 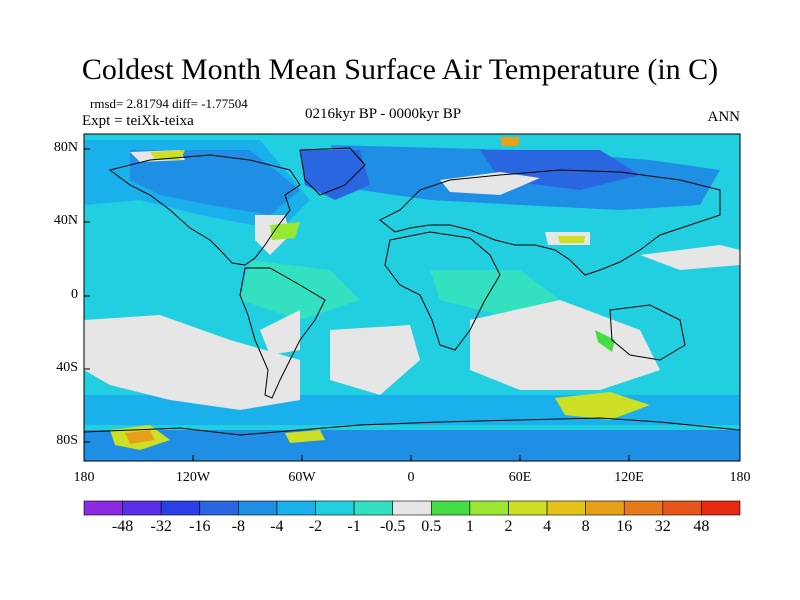 What do you see at coordinates (354, 526) in the screenshot?
I see `colorbar-label: -1` at bounding box center [354, 526].